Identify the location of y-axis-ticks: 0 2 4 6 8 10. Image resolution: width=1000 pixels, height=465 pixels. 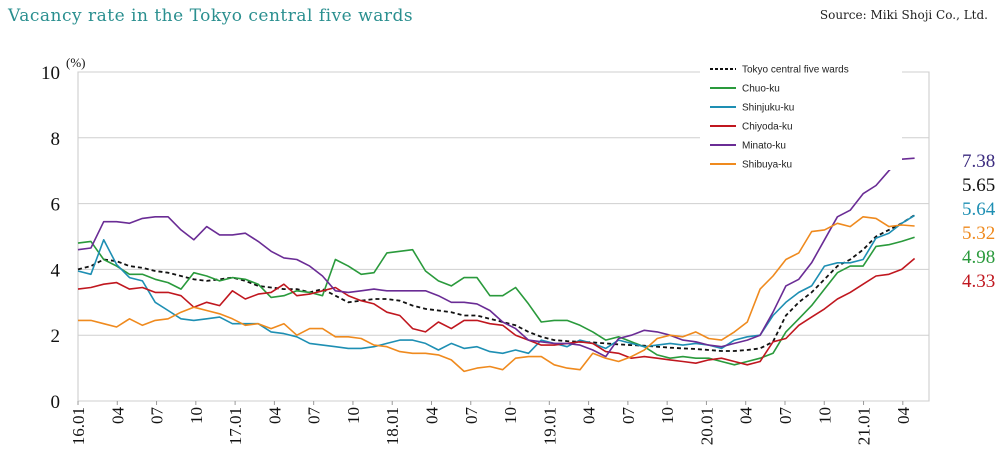
(51, 238).